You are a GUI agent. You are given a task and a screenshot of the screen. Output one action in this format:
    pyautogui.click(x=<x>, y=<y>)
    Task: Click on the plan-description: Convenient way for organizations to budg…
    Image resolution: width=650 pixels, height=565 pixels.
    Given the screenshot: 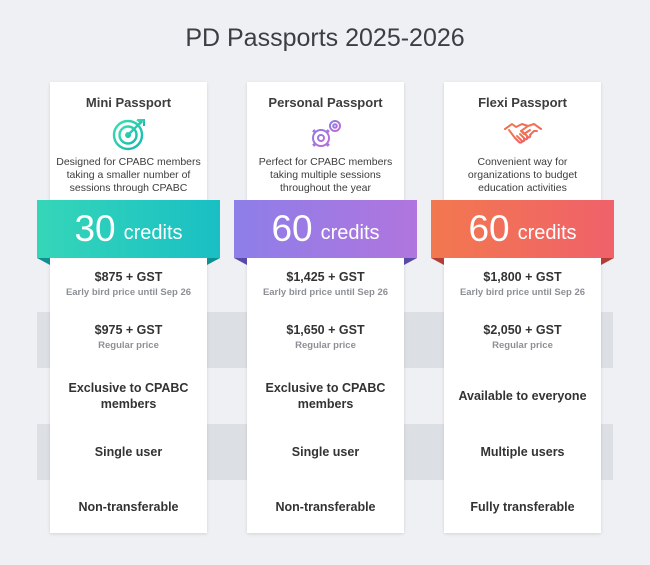 What is the action you would take?
    pyautogui.click(x=522, y=175)
    